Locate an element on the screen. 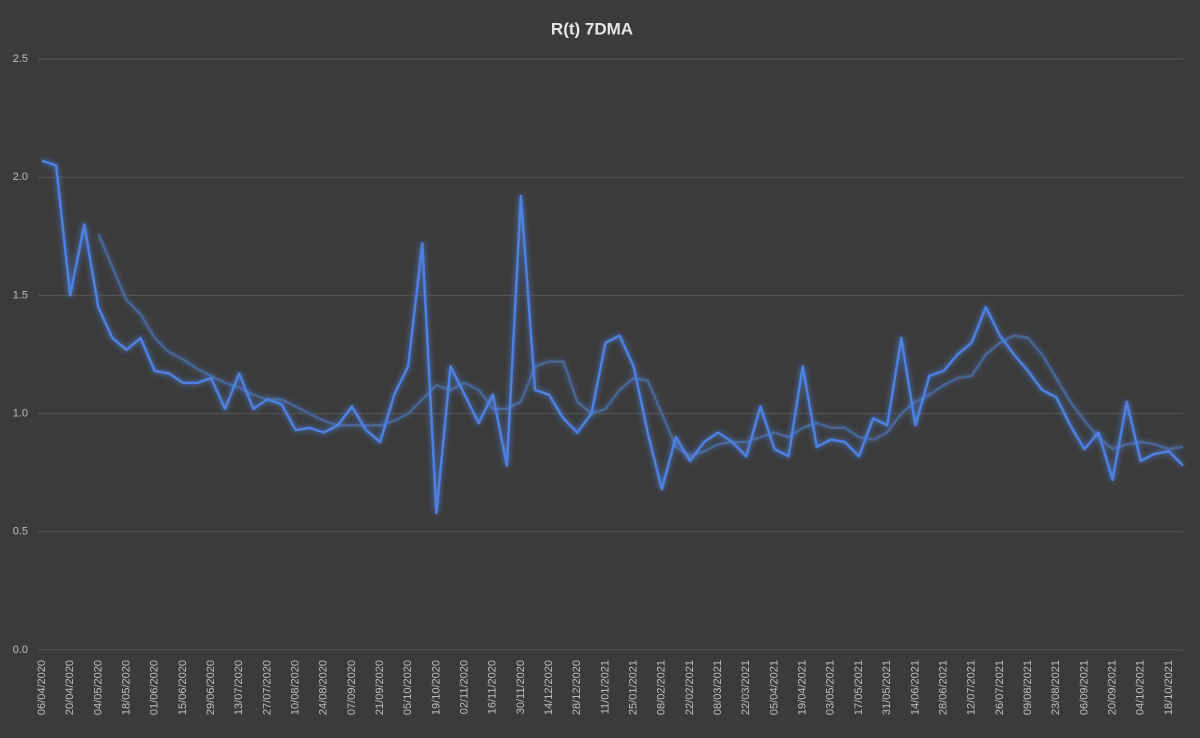 The height and width of the screenshot is (738, 1200). x-tick-label: 03/05/2021 is located at coordinates (831, 687).